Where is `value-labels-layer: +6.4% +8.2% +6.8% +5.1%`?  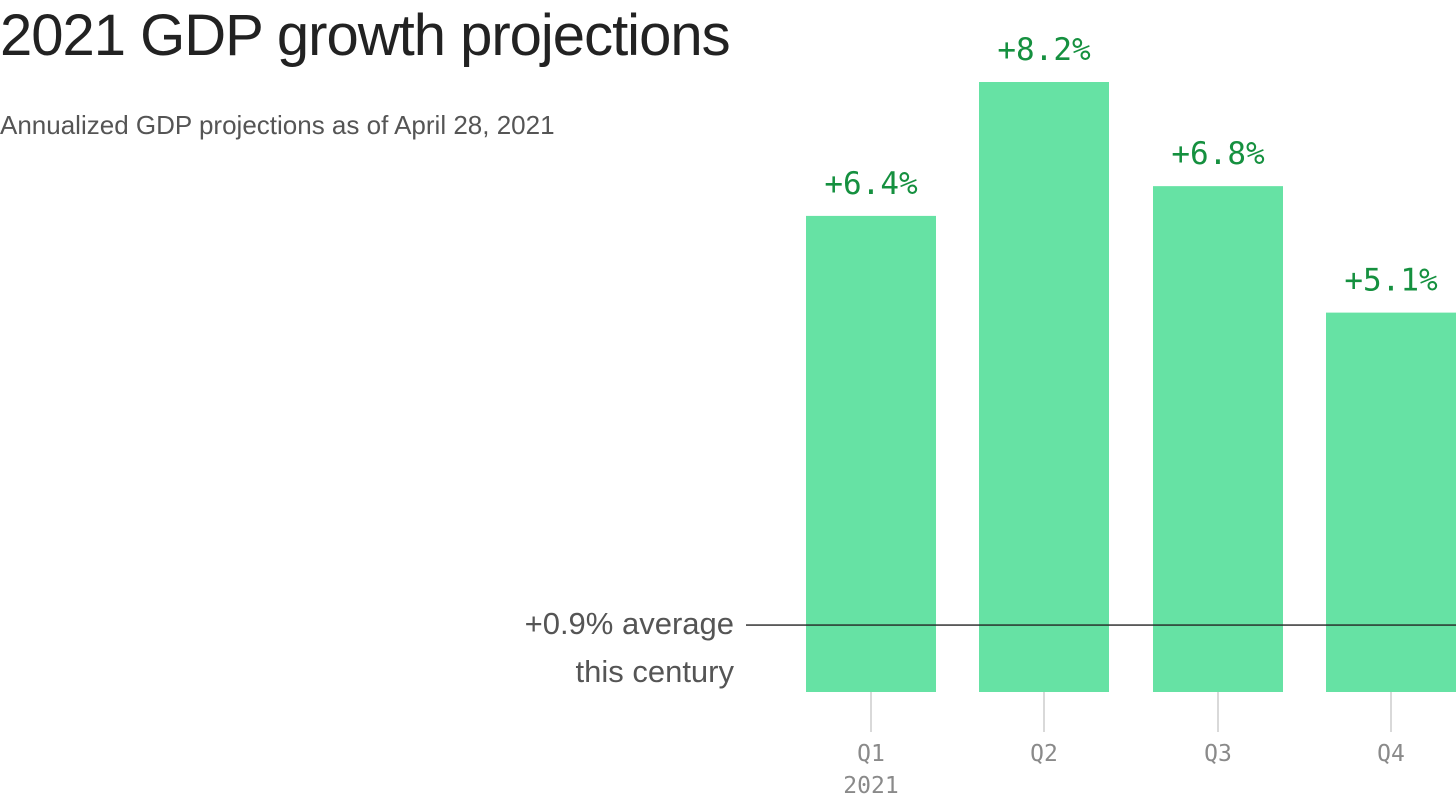
value-labels-layer: +6.4% +8.2% +6.8% +5.1% is located at coordinates (1131, 165).